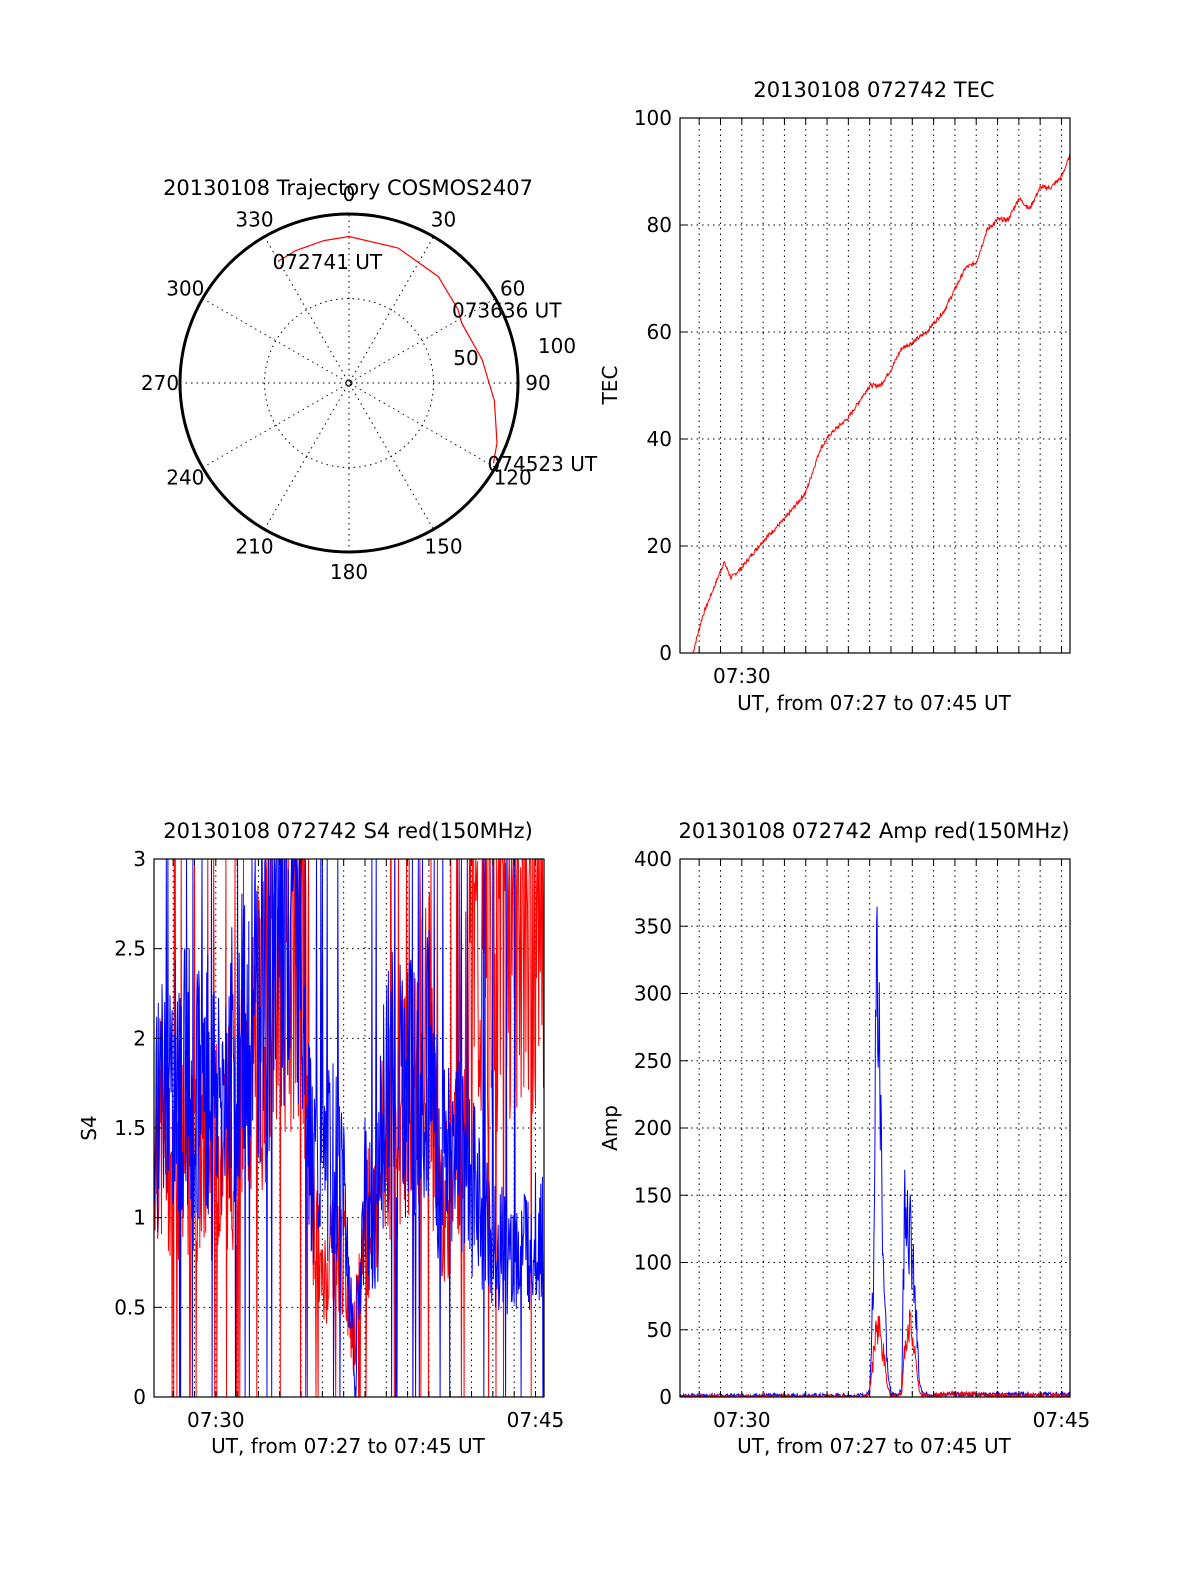  I want to click on amp-title: 20130108 072742 Amp red(150MHz), so click(873, 831).